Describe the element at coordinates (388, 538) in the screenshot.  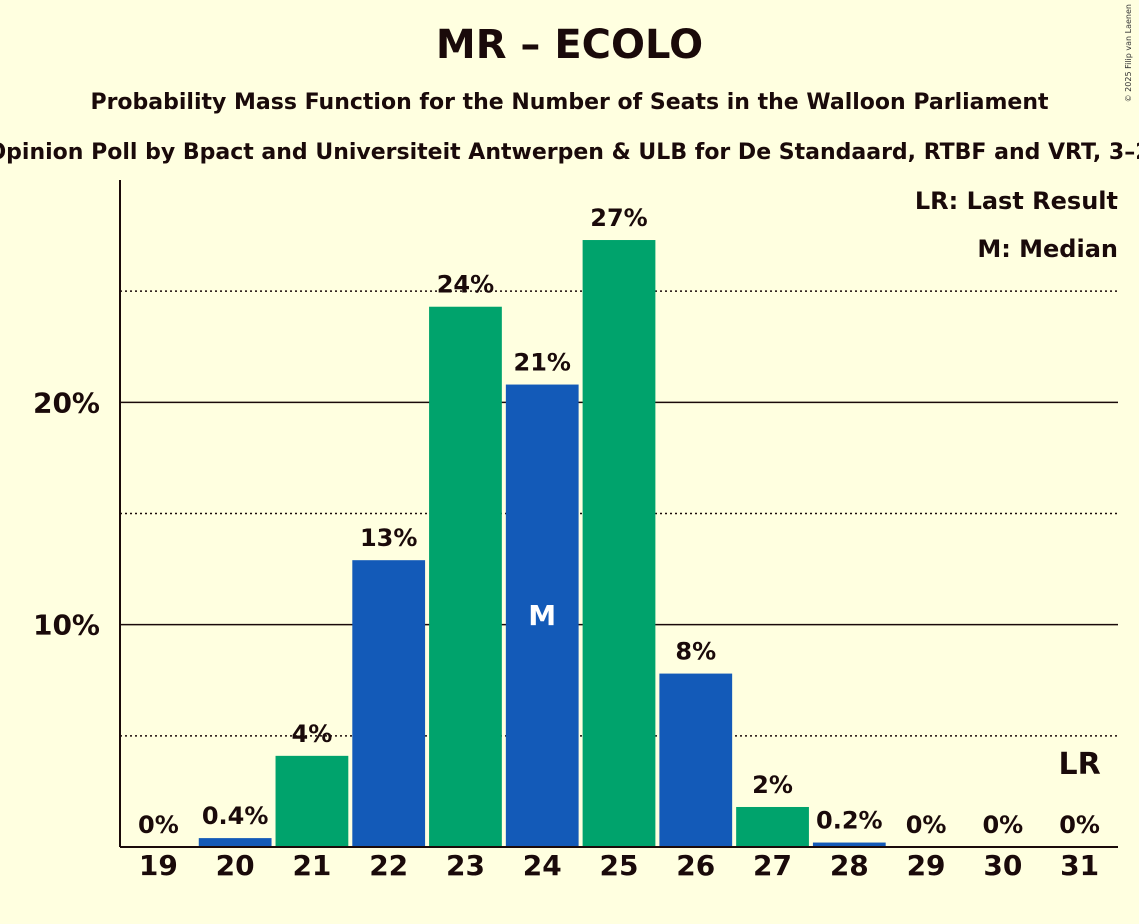
I see `value-label-22: 13%` at that location.